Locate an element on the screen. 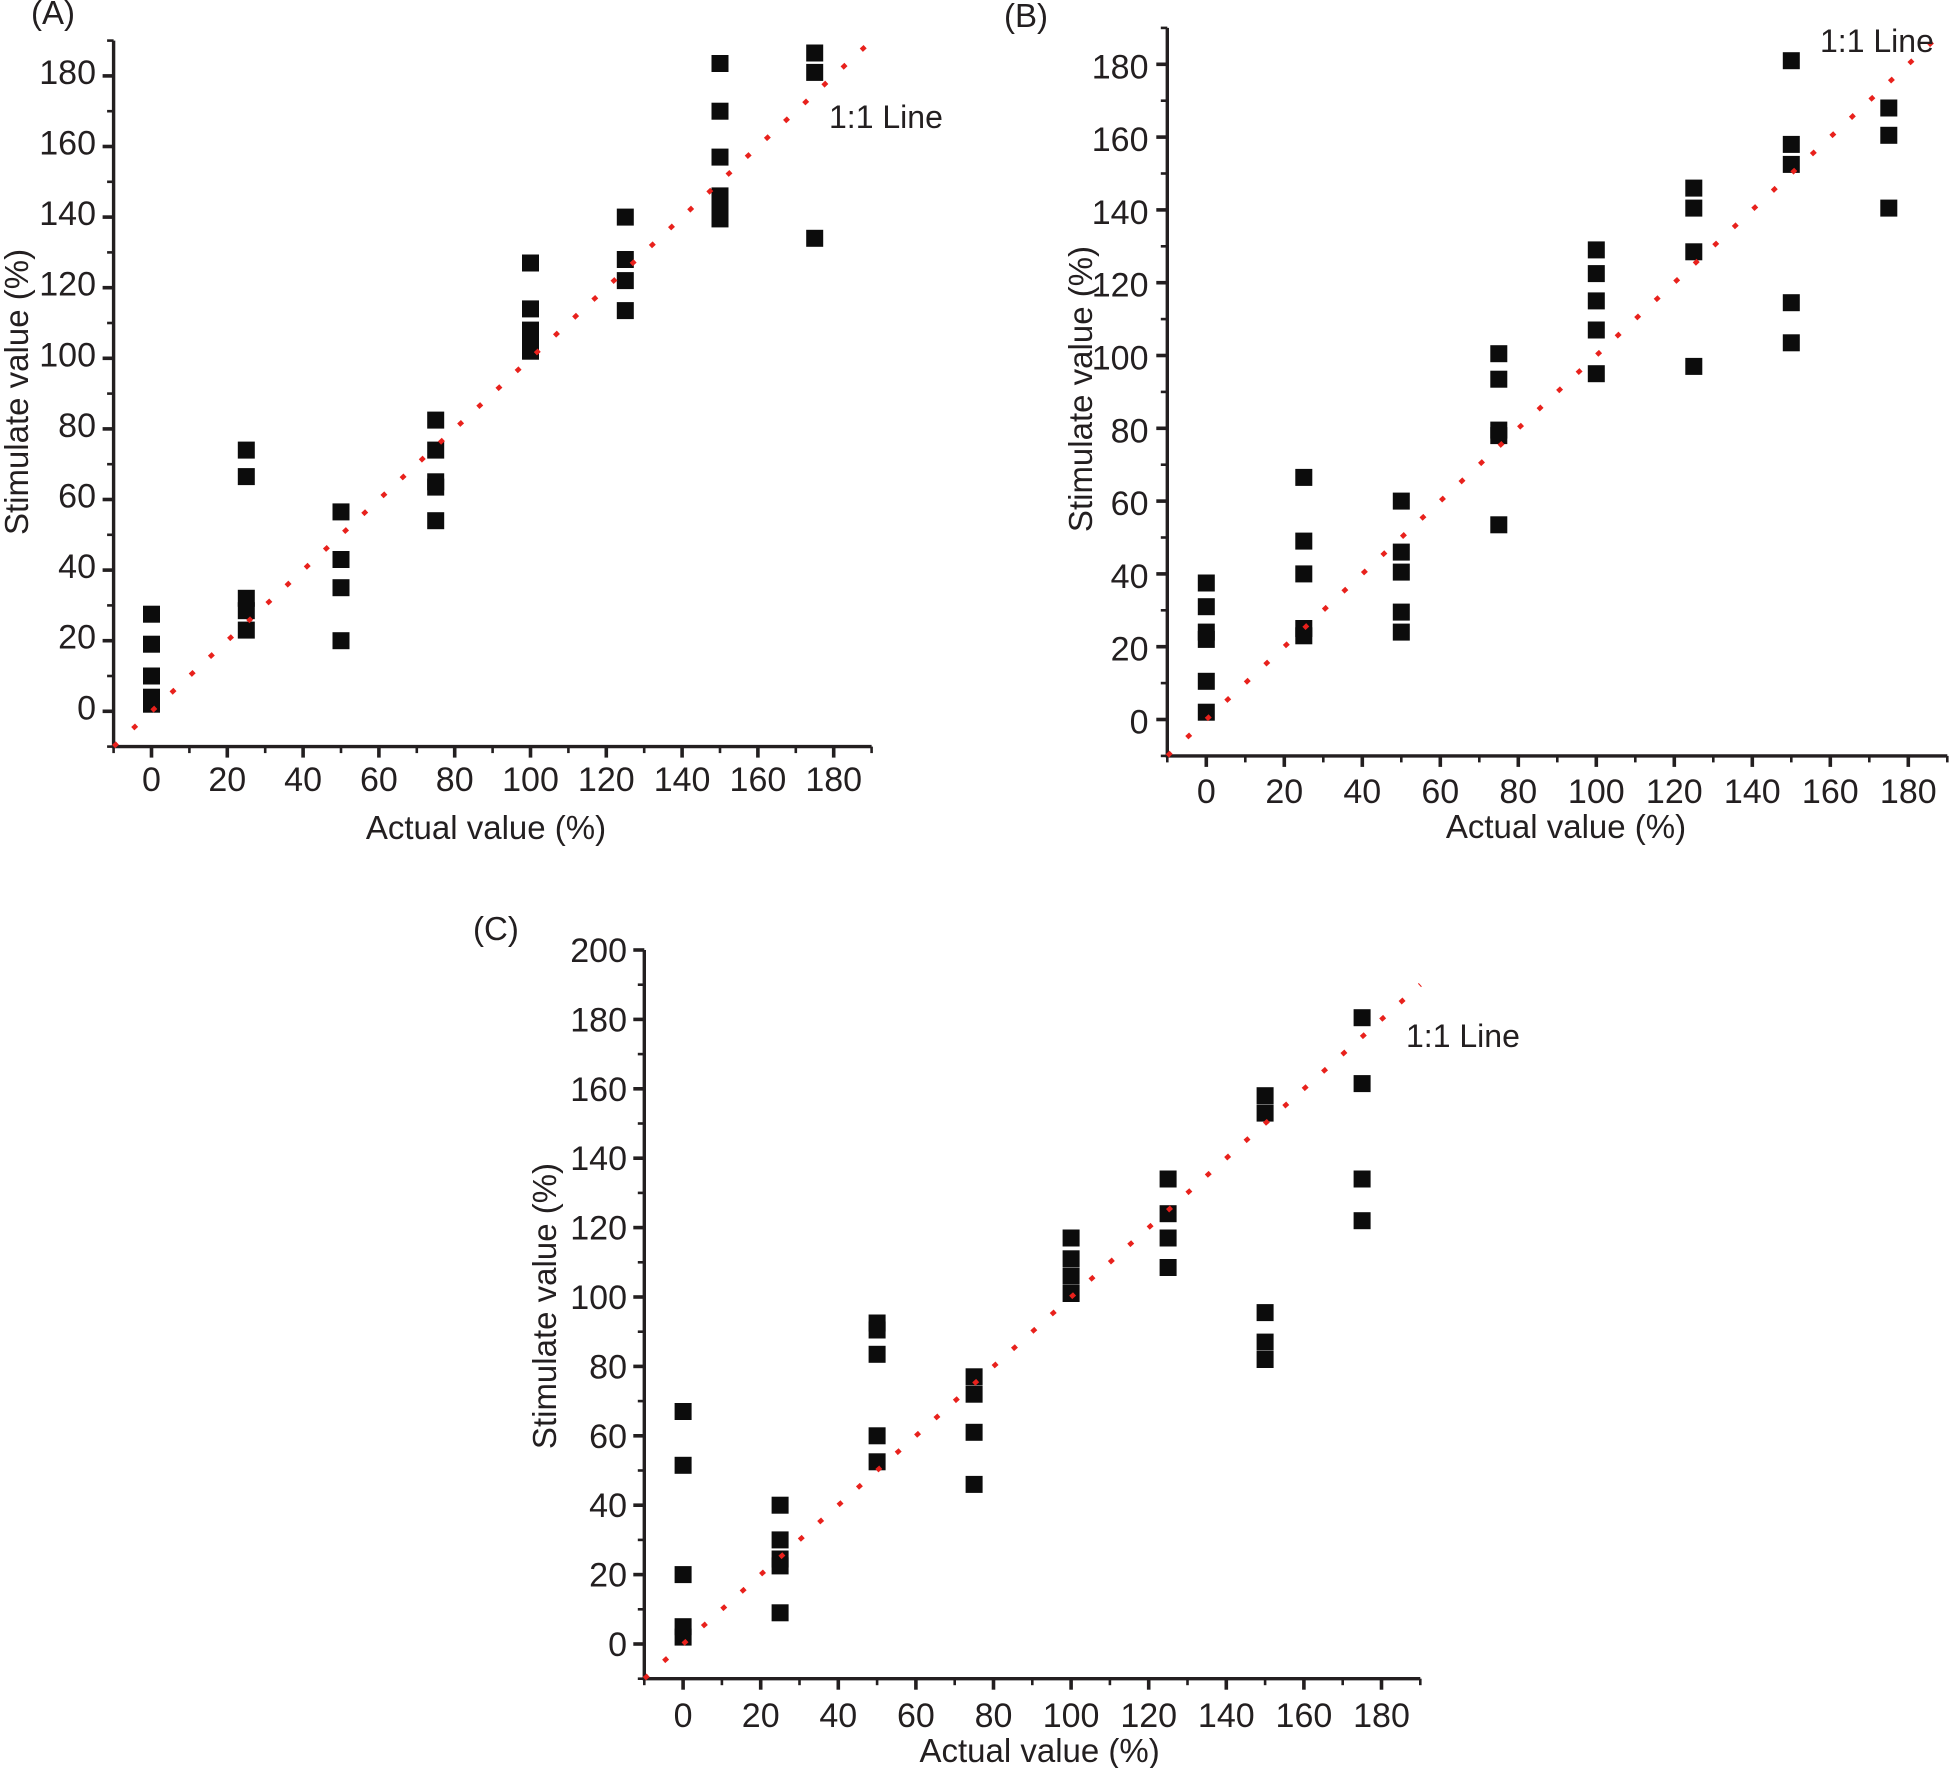 This screenshot has width=1959, height=1768. svg-text: 200 is located at coordinates (598, 951).